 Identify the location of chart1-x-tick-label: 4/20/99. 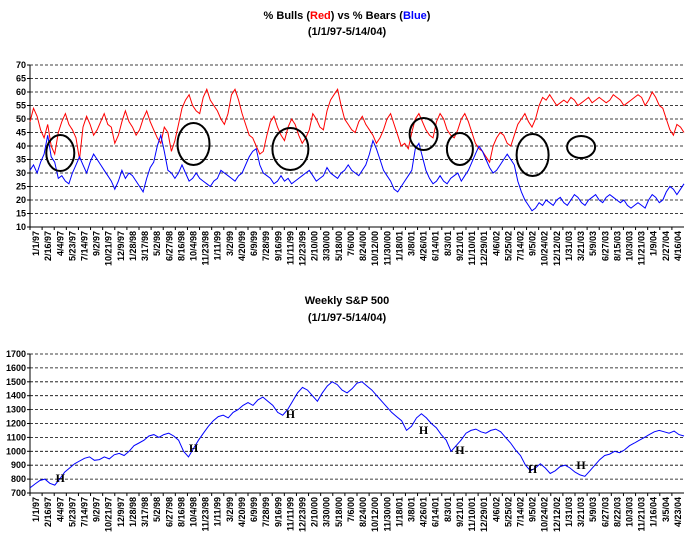
(242, 246).